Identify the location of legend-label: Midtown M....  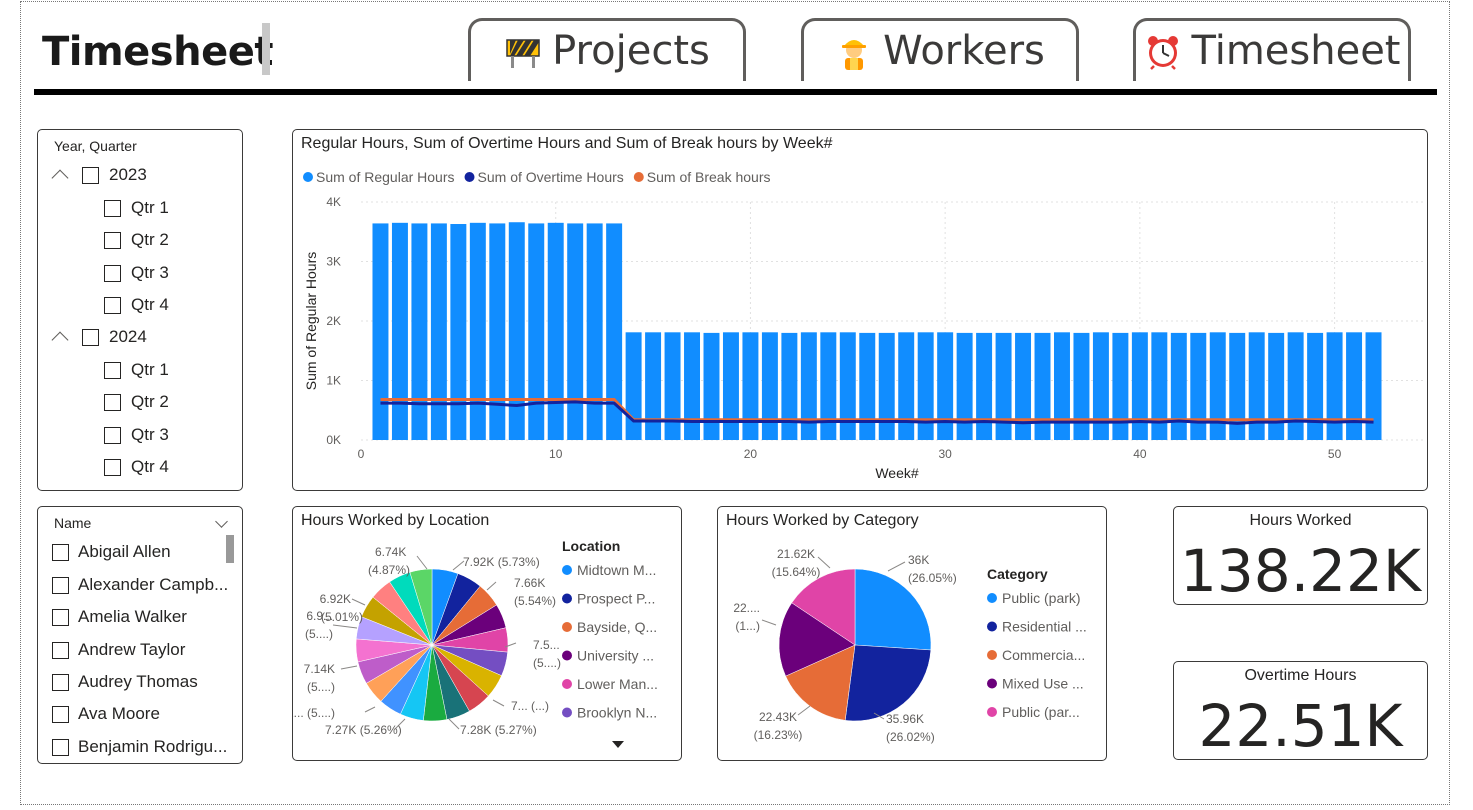
(616, 570).